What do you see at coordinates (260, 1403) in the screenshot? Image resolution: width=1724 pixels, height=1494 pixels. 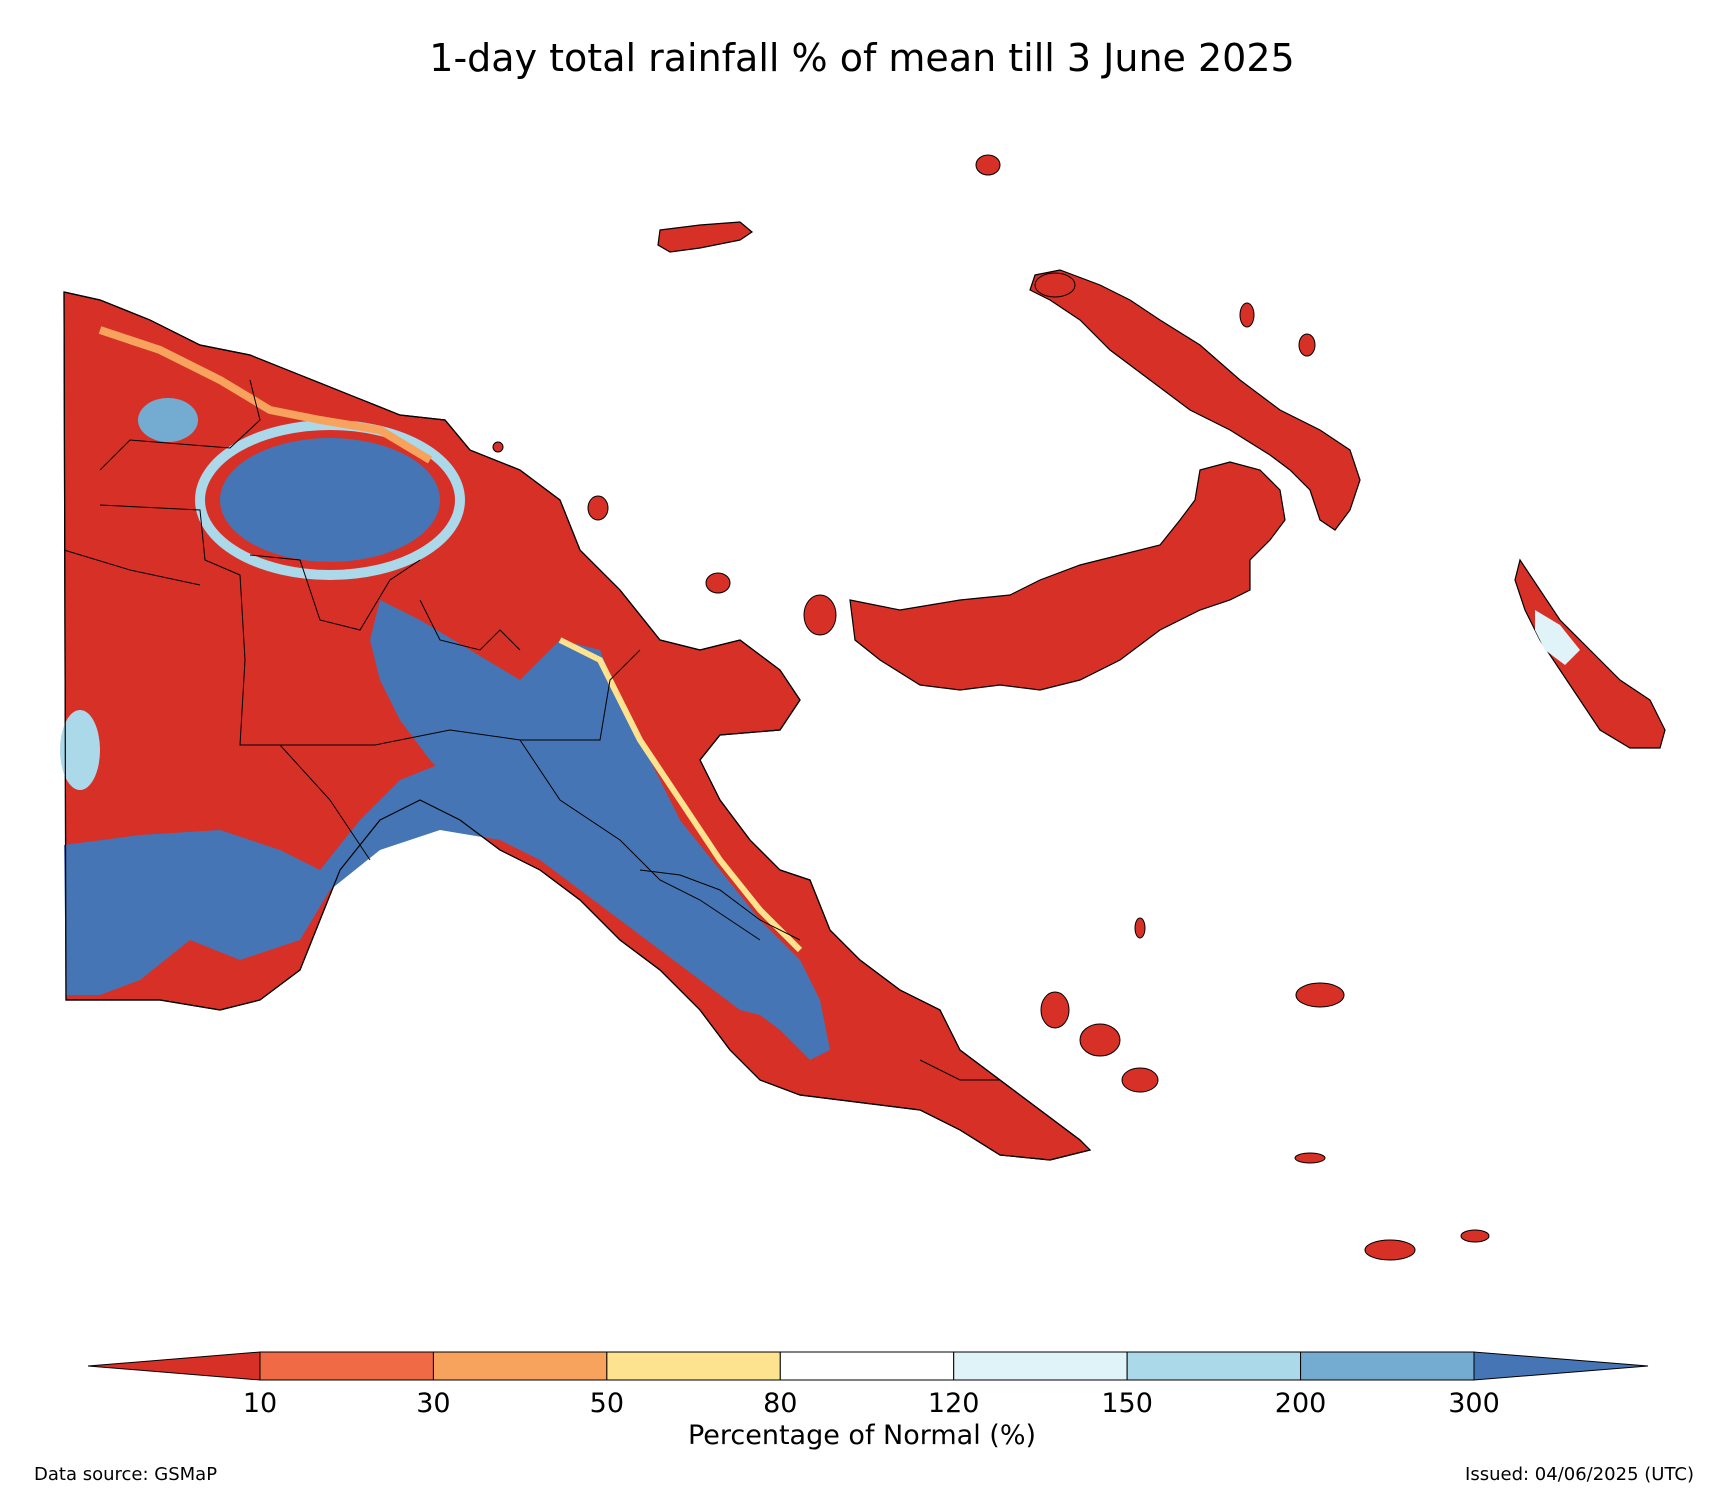 I see `colorbar-tick-label: 10` at bounding box center [260, 1403].